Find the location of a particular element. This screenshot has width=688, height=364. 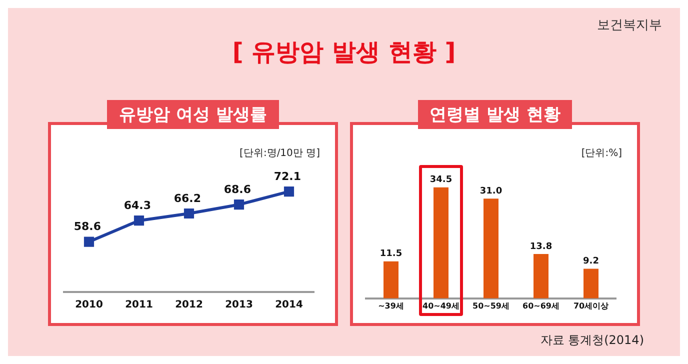

text: 보건복지부 is located at coordinates (629, 25).